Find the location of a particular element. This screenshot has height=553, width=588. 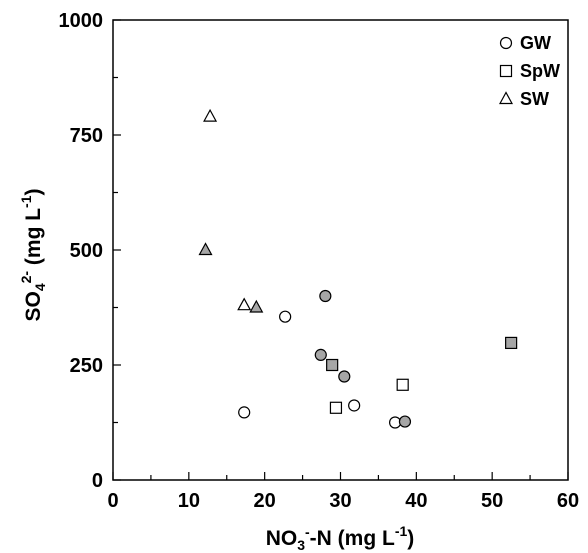

x-tick-labels: 0 10 20 30 40 50 60 is located at coordinates (343, 501).